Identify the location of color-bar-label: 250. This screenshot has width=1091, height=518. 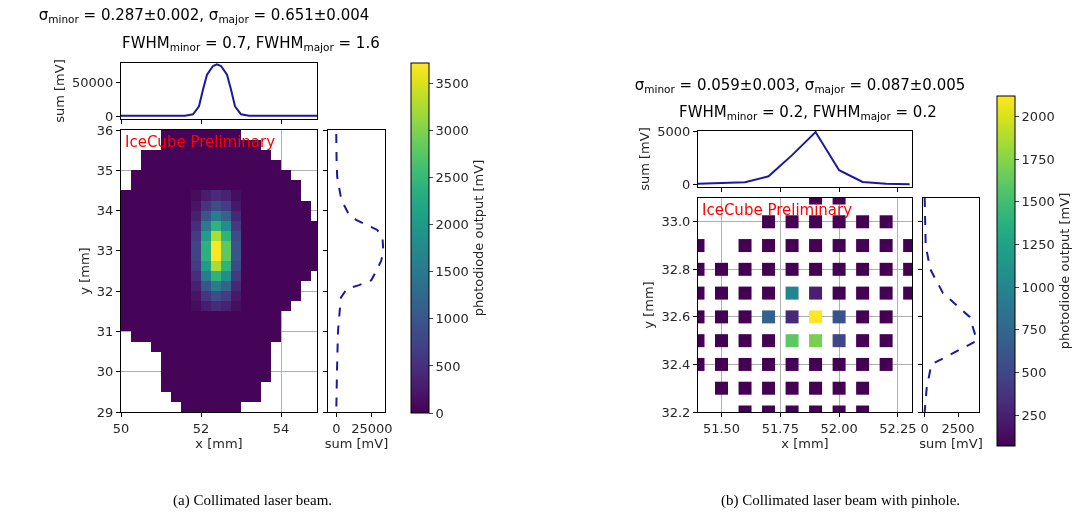
(1034, 415).